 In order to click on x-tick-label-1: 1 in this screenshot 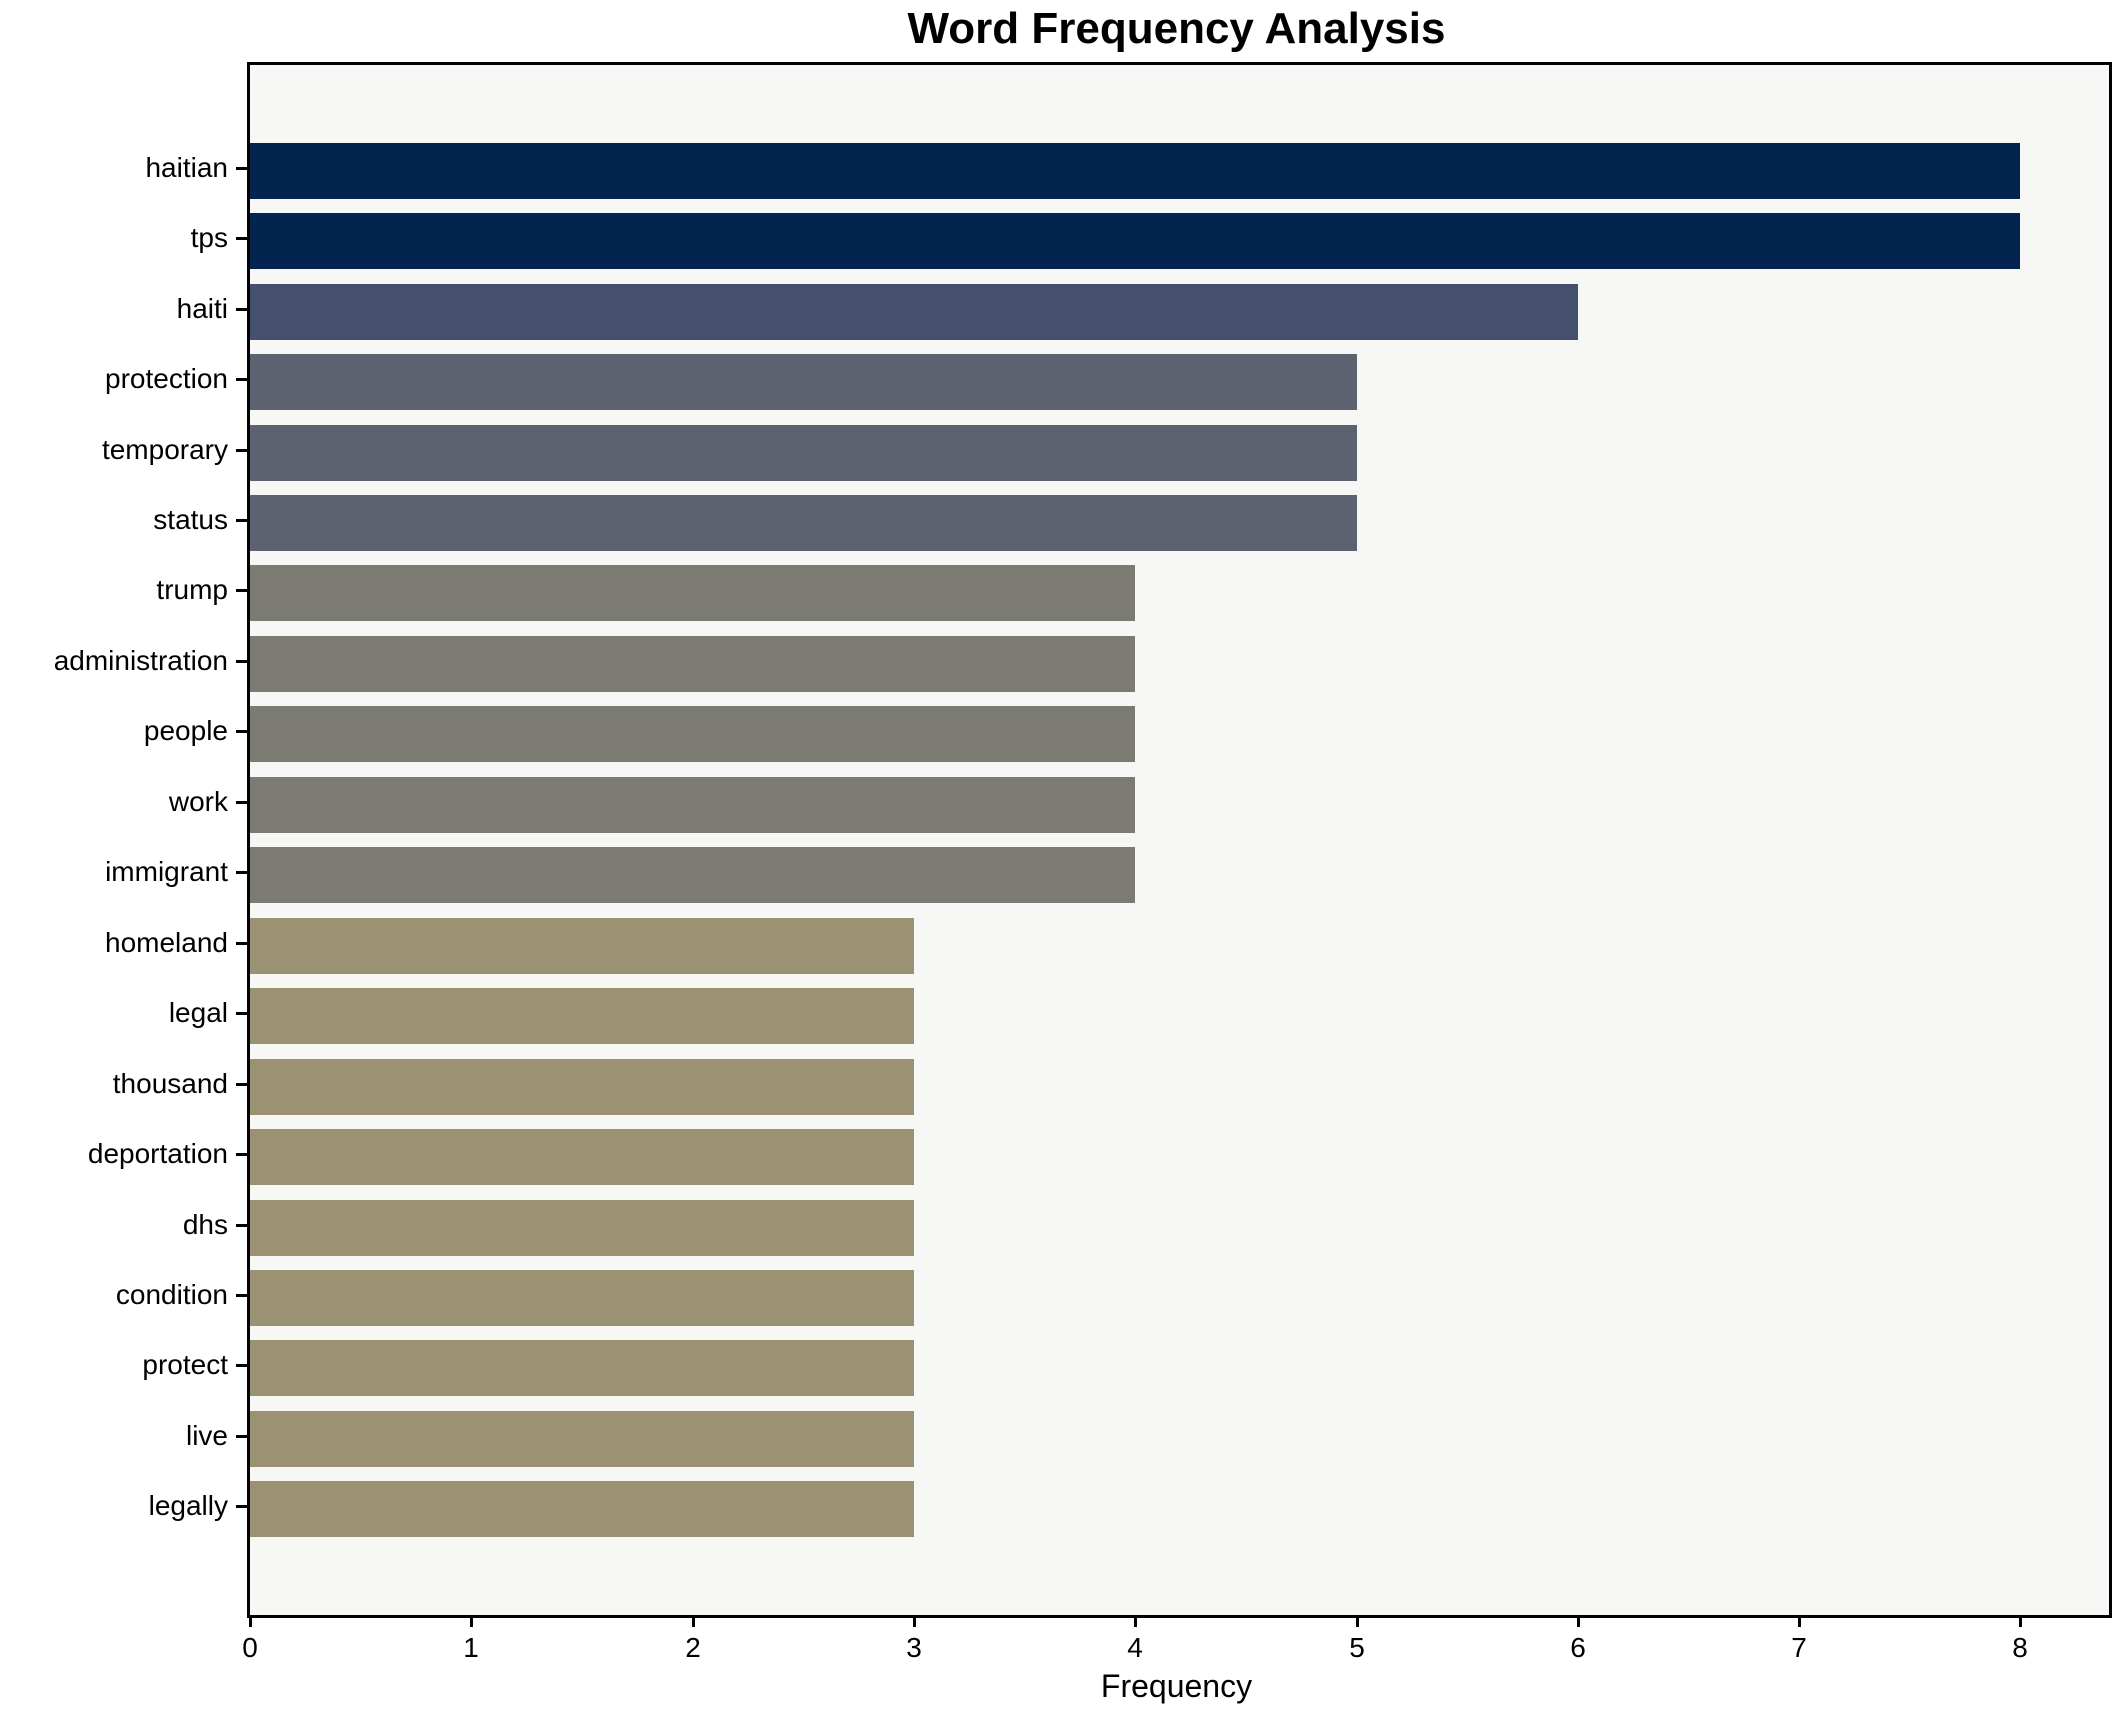, I will do `click(471, 1647)`.